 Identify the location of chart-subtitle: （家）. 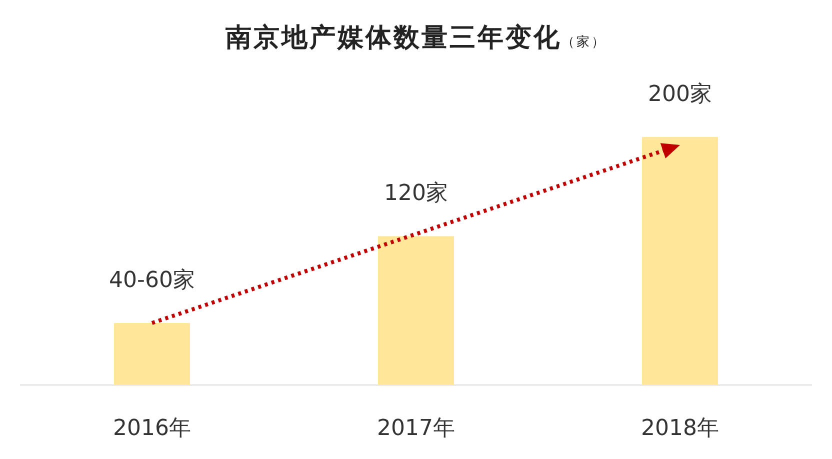
(584, 42).